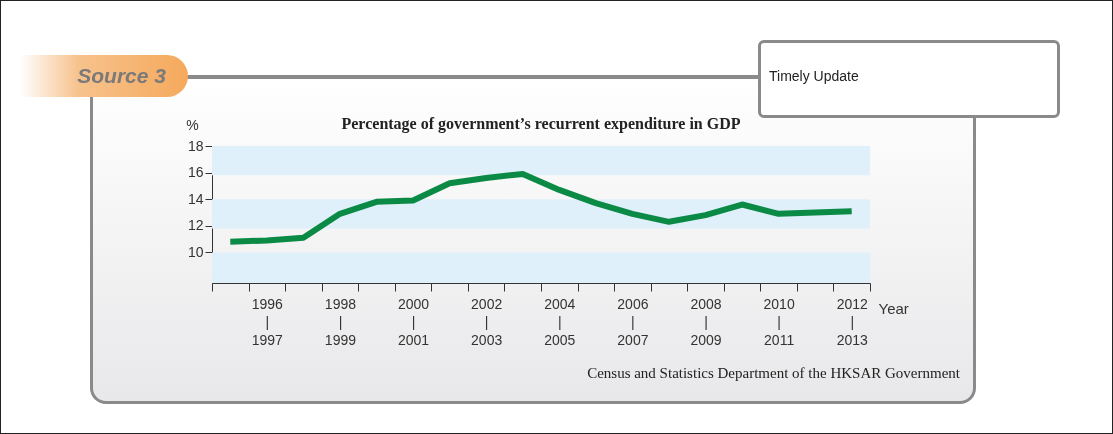  I want to click on x-tick-label: 2002 | 2003, so click(487, 321).